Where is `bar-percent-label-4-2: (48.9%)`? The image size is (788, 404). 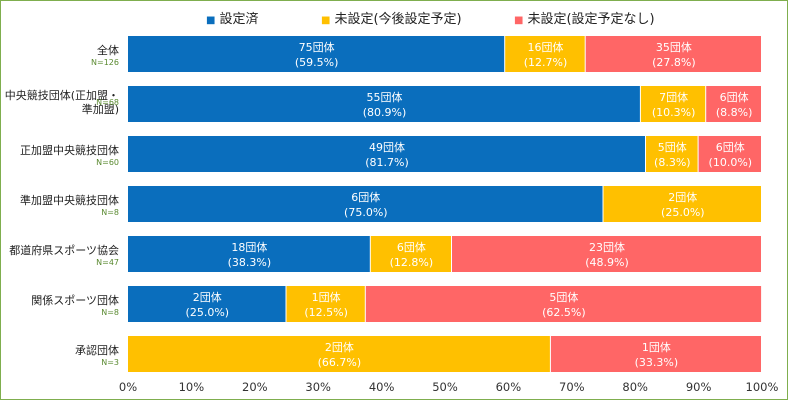
bar-percent-label-4-2: (48.9%) is located at coordinates (607, 262).